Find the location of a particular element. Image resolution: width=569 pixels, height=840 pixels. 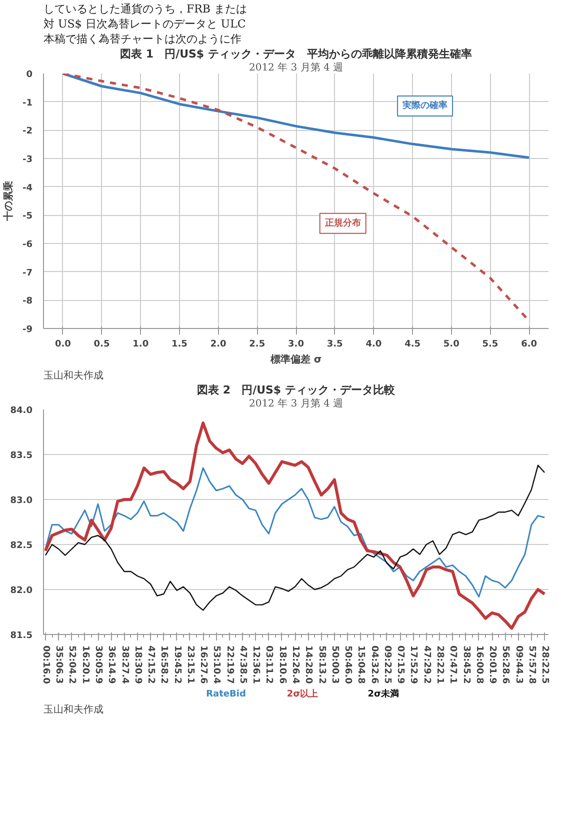

y-tick-label: -2 is located at coordinates (27, 131).